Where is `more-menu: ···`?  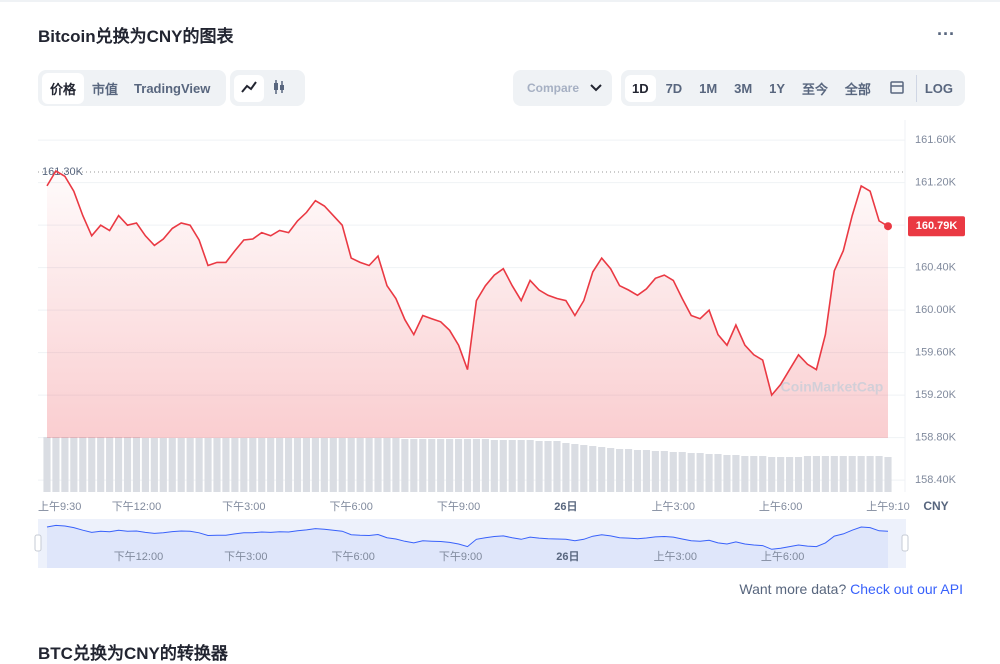 more-menu: ··· is located at coordinates (946, 34).